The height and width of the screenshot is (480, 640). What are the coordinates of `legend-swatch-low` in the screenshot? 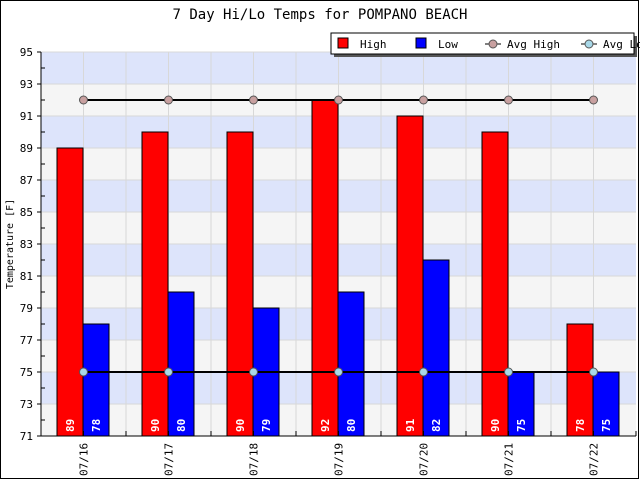 It's located at (421, 43).